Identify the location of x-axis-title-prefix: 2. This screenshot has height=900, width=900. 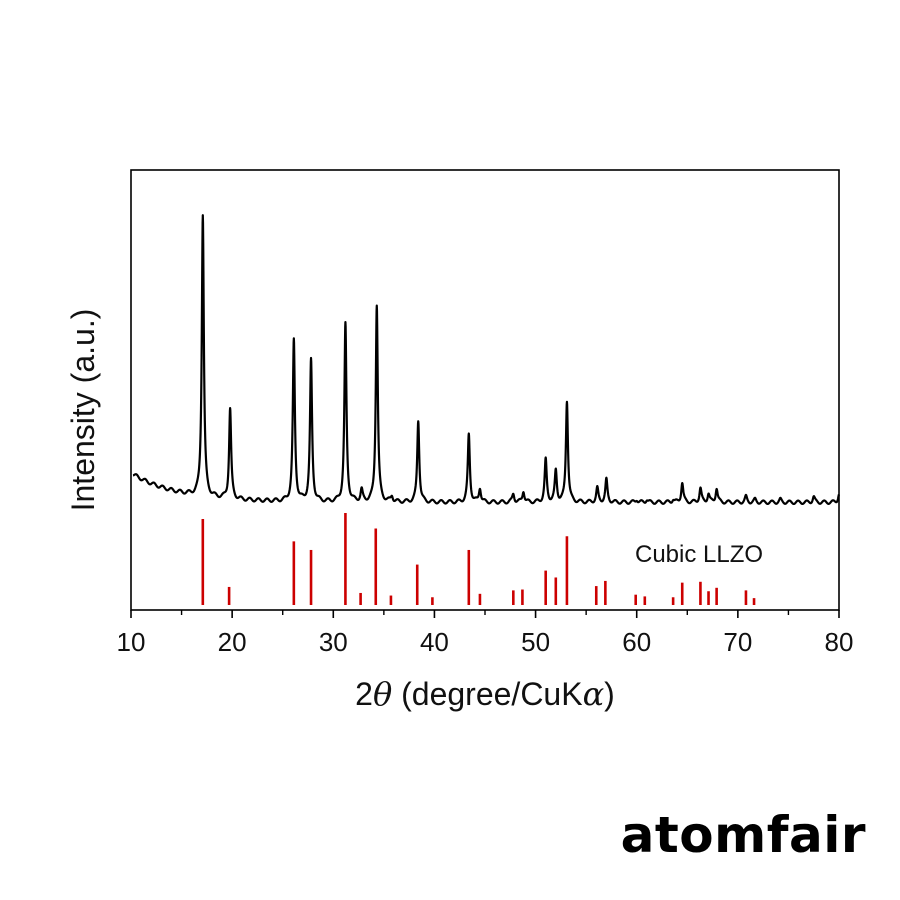
(364, 694).